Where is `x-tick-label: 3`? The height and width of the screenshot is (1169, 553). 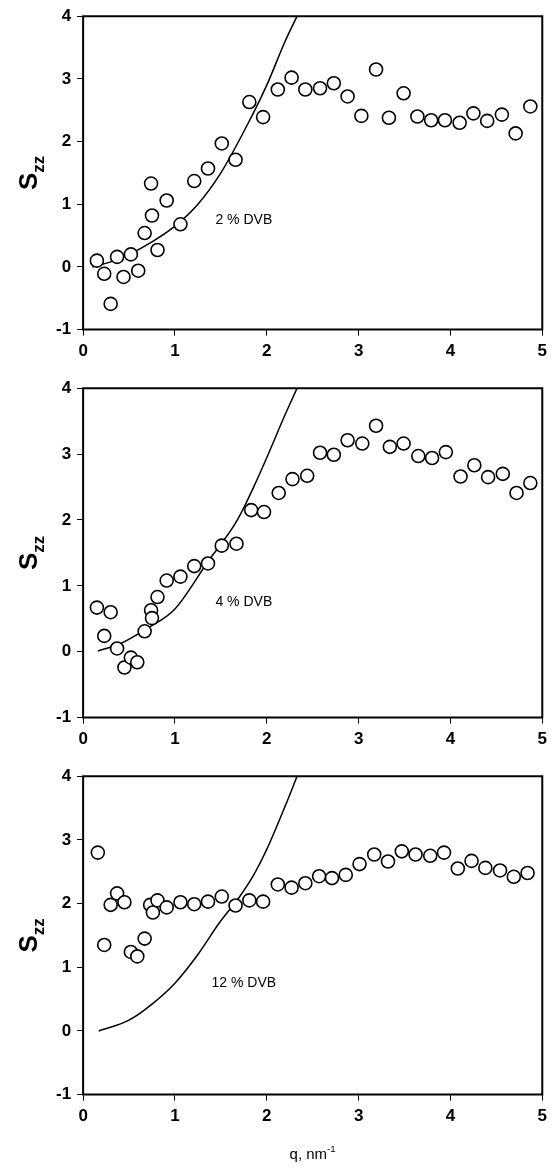 x-tick-label: 3 is located at coordinates (358, 351).